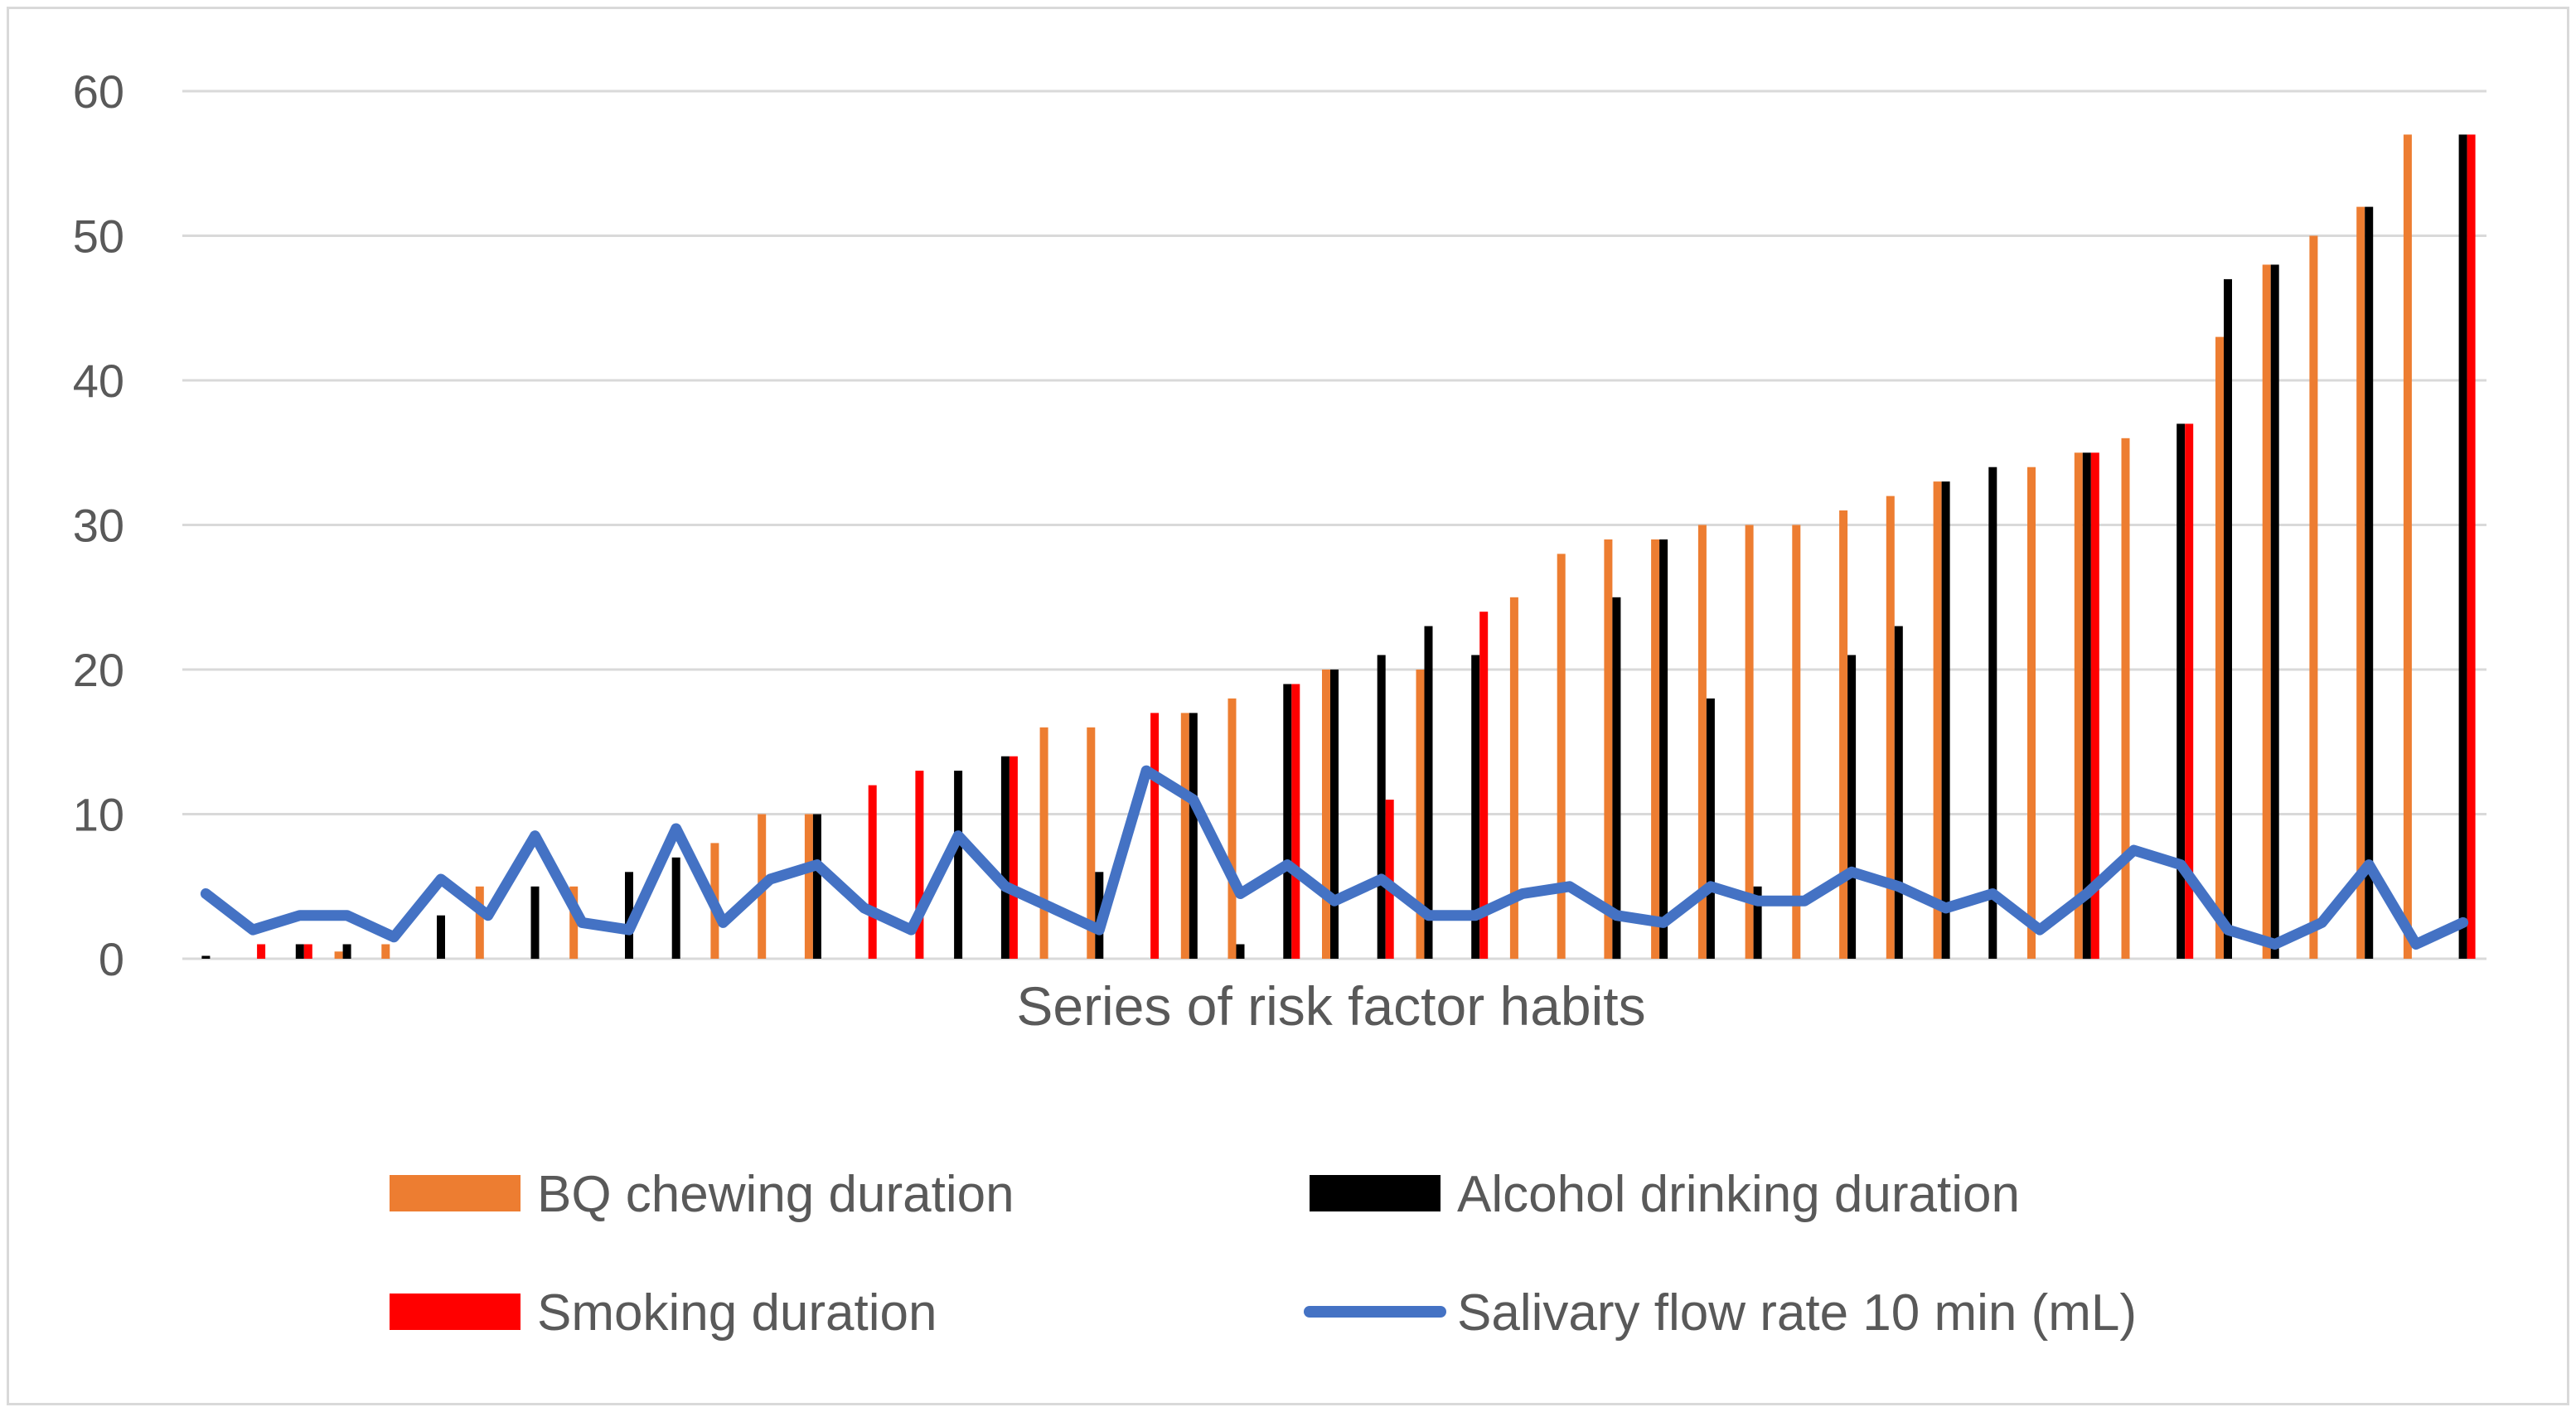 The width and height of the screenshot is (2576, 1412). I want to click on x-axis-title: Series of risk factor habits, so click(1330, 1006).